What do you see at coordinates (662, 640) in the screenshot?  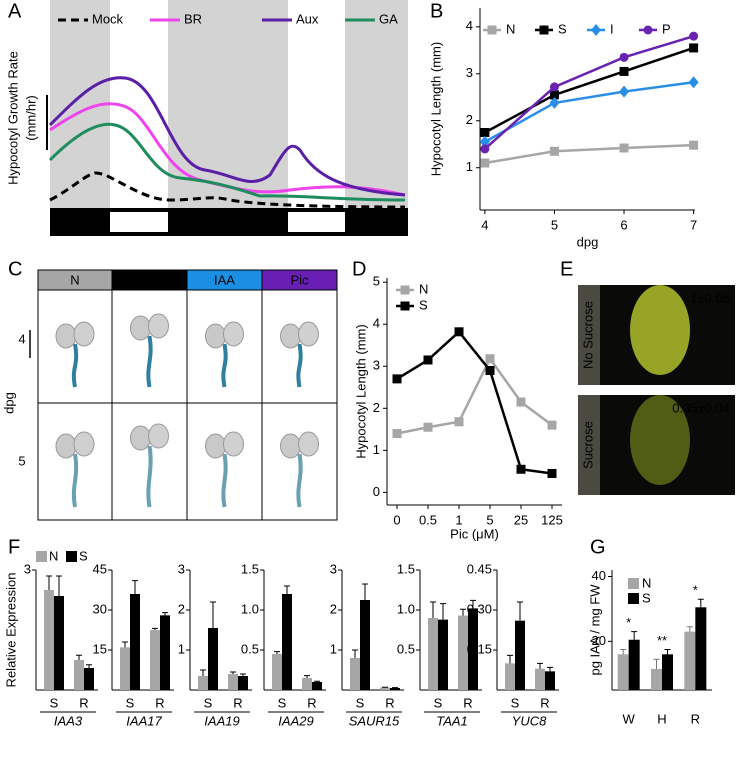 I see `significance: **` at bounding box center [662, 640].